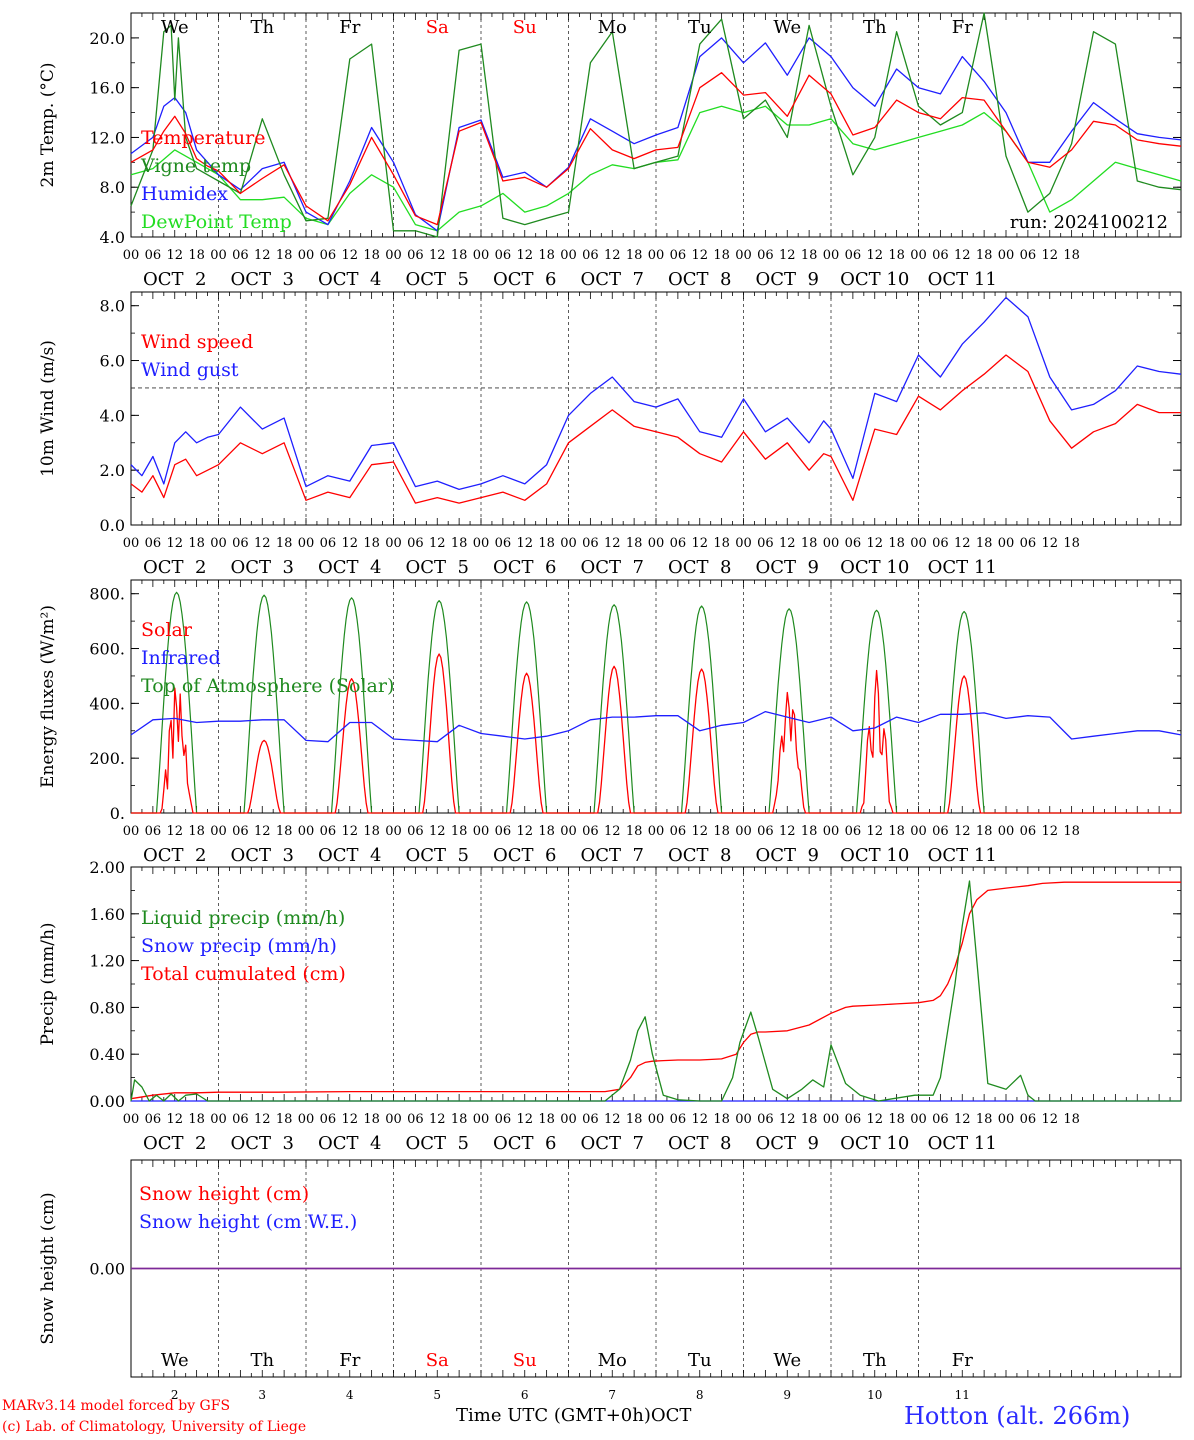 This screenshot has height=1440, width=1194. What do you see at coordinates (112, 470) in the screenshot?
I see `y-tick-label: 2.0` at bounding box center [112, 470].